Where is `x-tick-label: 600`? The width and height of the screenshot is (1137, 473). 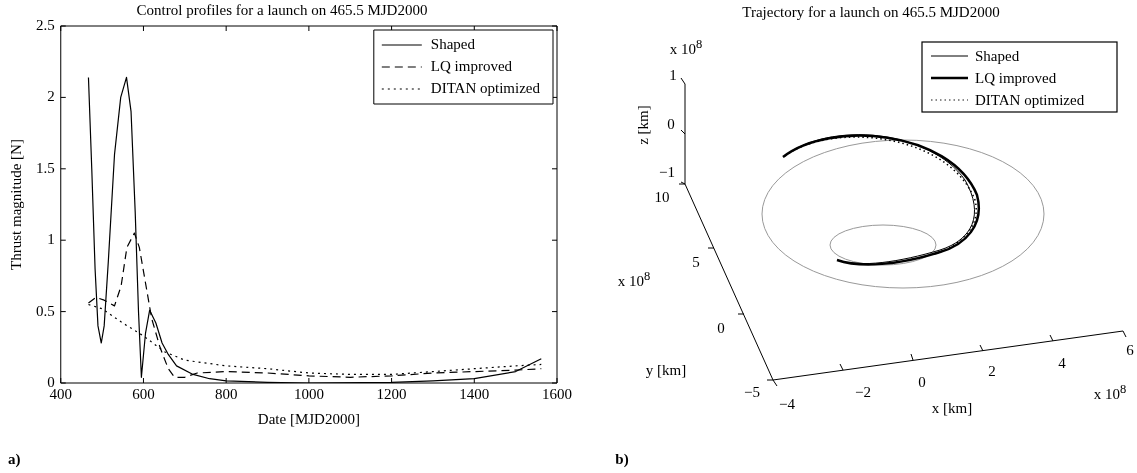
x-tick-label: 600 is located at coordinates (143, 393).